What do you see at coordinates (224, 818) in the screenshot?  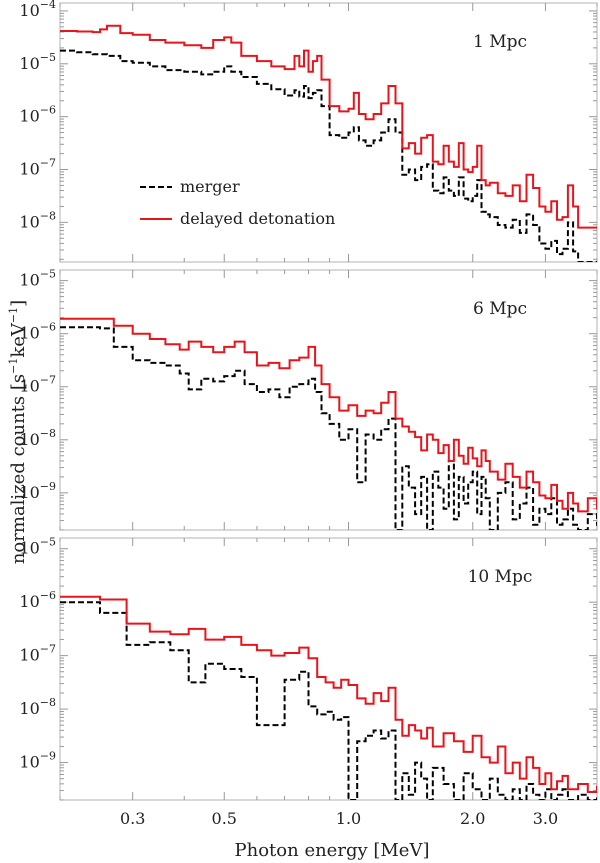 I see `x-tick-label: 0.5` at bounding box center [224, 818].